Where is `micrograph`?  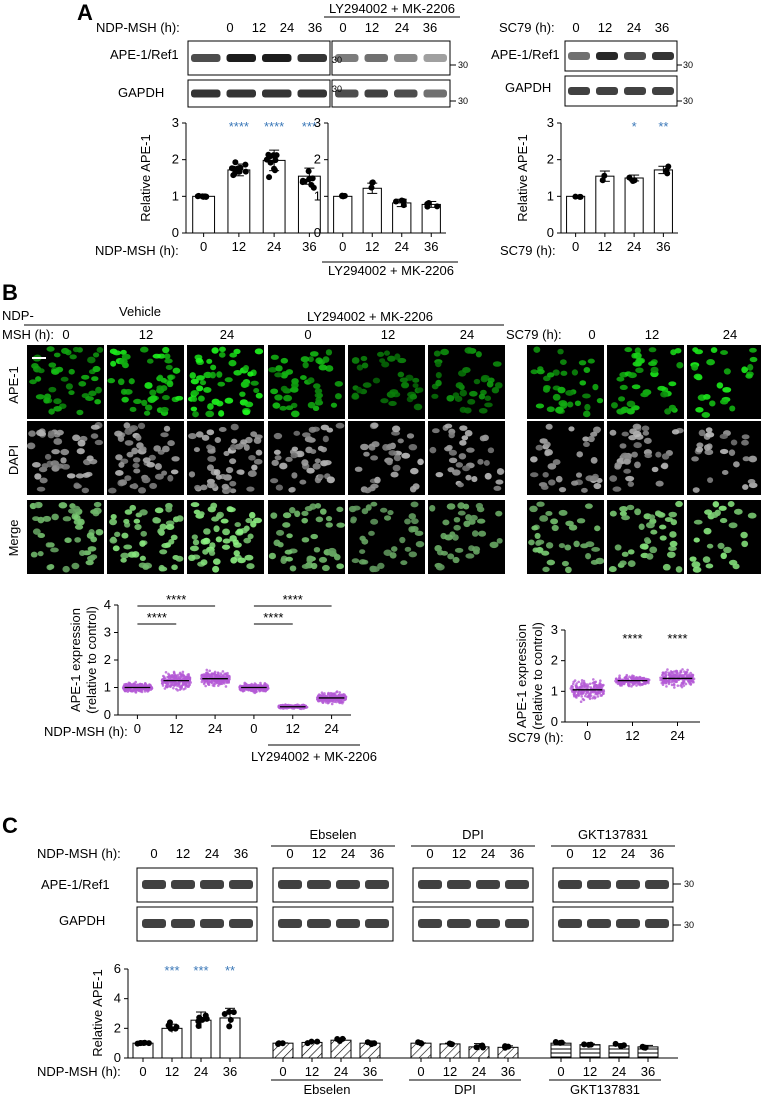
micrograph is located at coordinates (724, 537).